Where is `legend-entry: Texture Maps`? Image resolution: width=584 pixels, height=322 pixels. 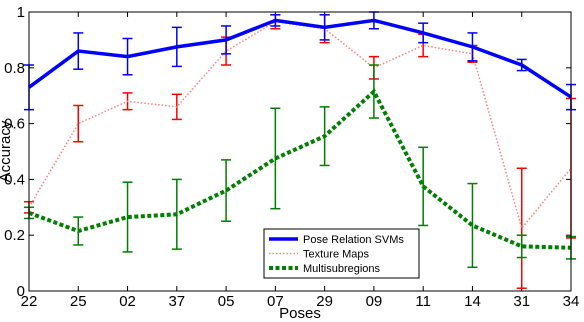
legend-entry: Texture Maps is located at coordinates (336, 255).